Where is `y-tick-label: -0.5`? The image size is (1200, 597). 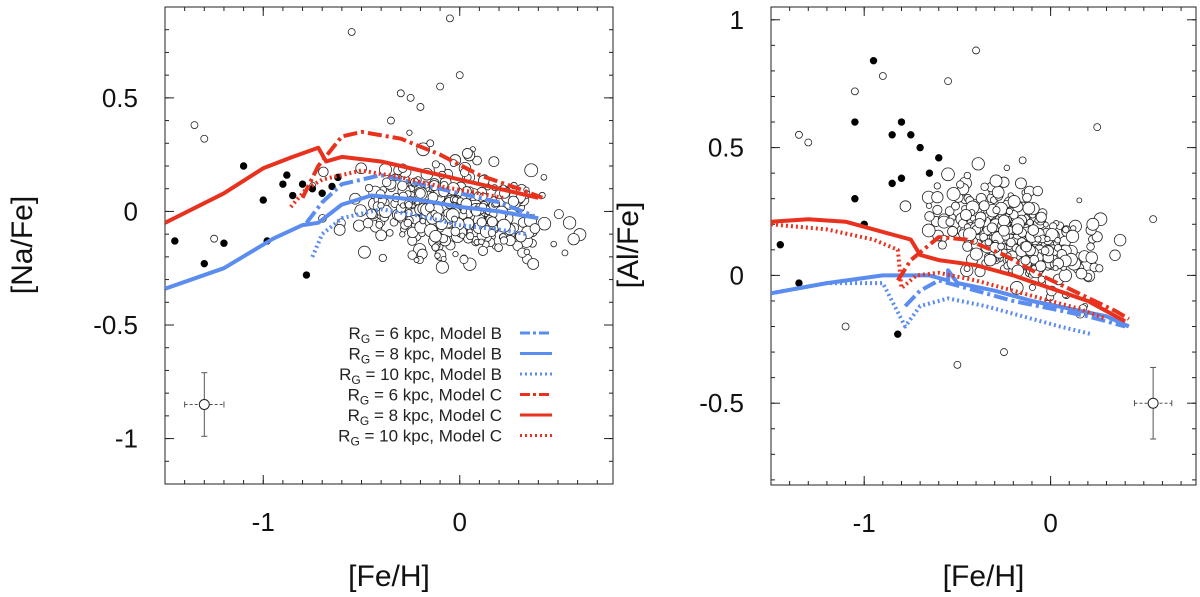 y-tick-label: -0.5 is located at coordinates (115, 325).